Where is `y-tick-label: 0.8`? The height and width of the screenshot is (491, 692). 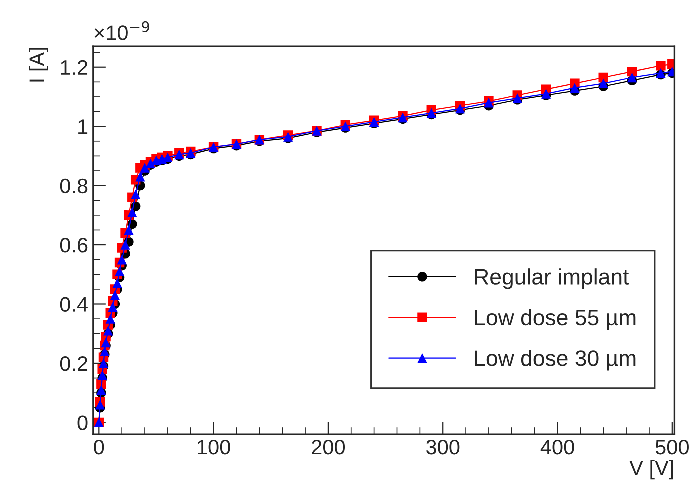 y-tick-label: 0.8 is located at coordinates (74, 186).